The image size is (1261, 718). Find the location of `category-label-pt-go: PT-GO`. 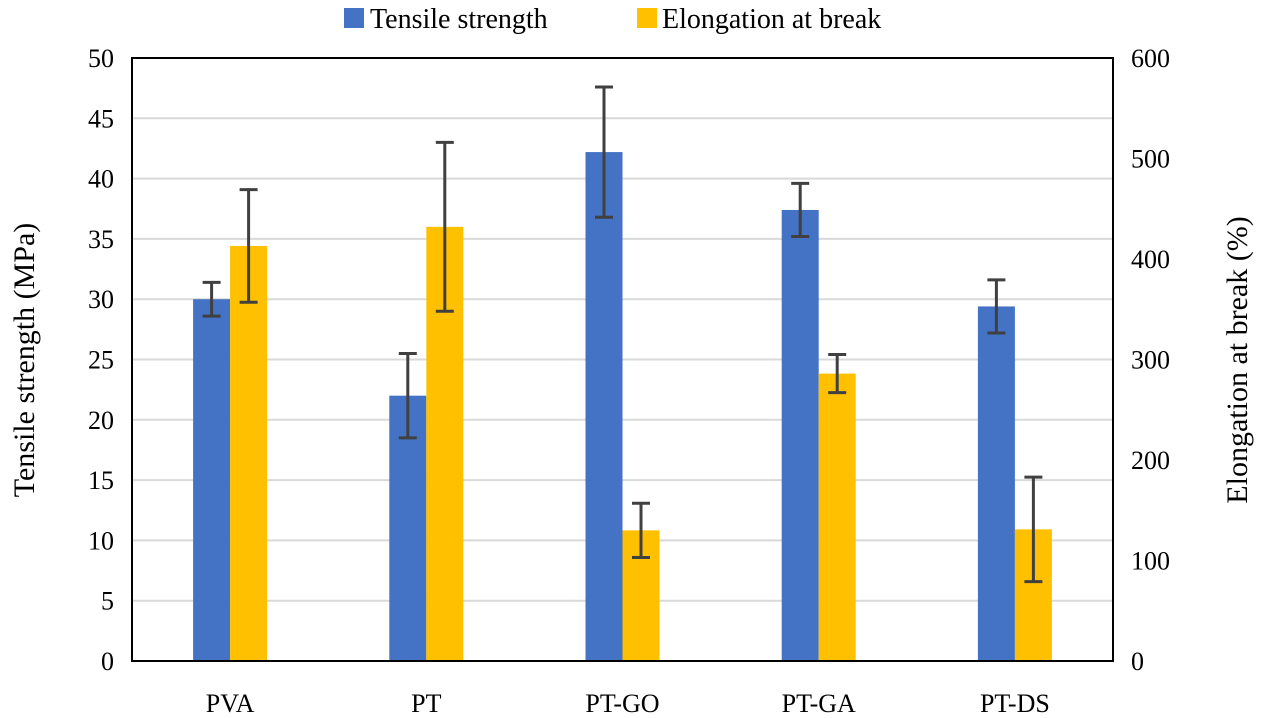

category-label-pt-go: PT-GO is located at coordinates (622, 703).